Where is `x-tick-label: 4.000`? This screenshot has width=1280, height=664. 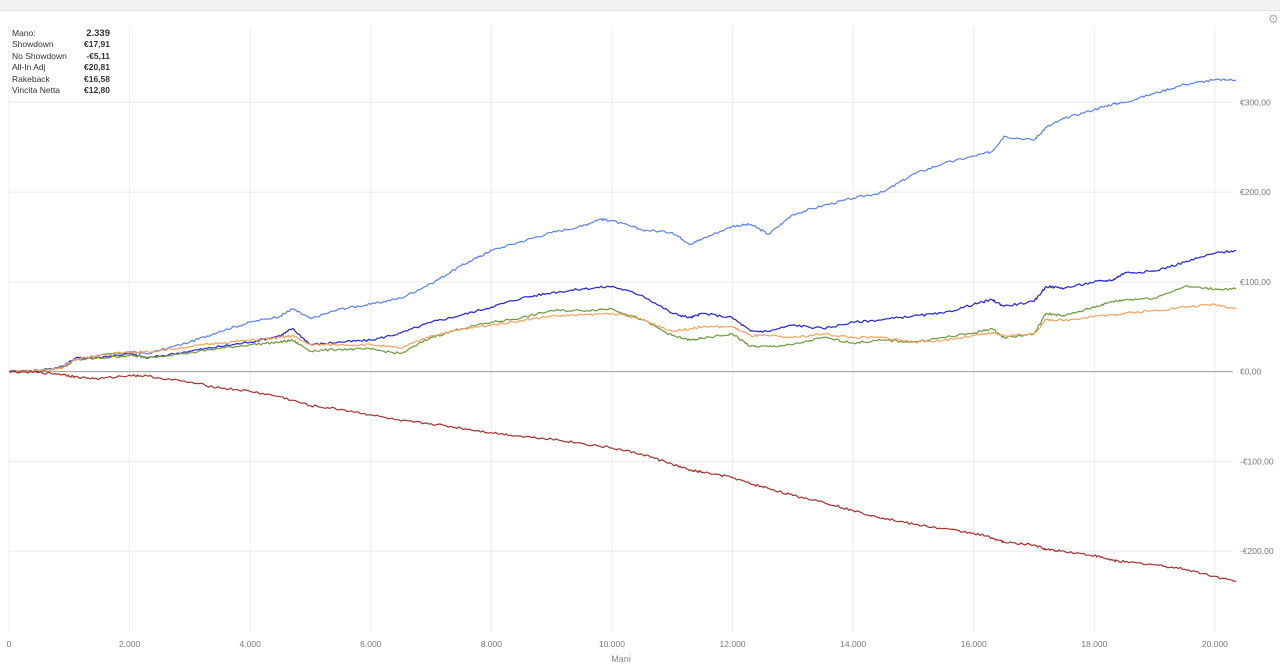 x-tick-label: 4.000 is located at coordinates (251, 644).